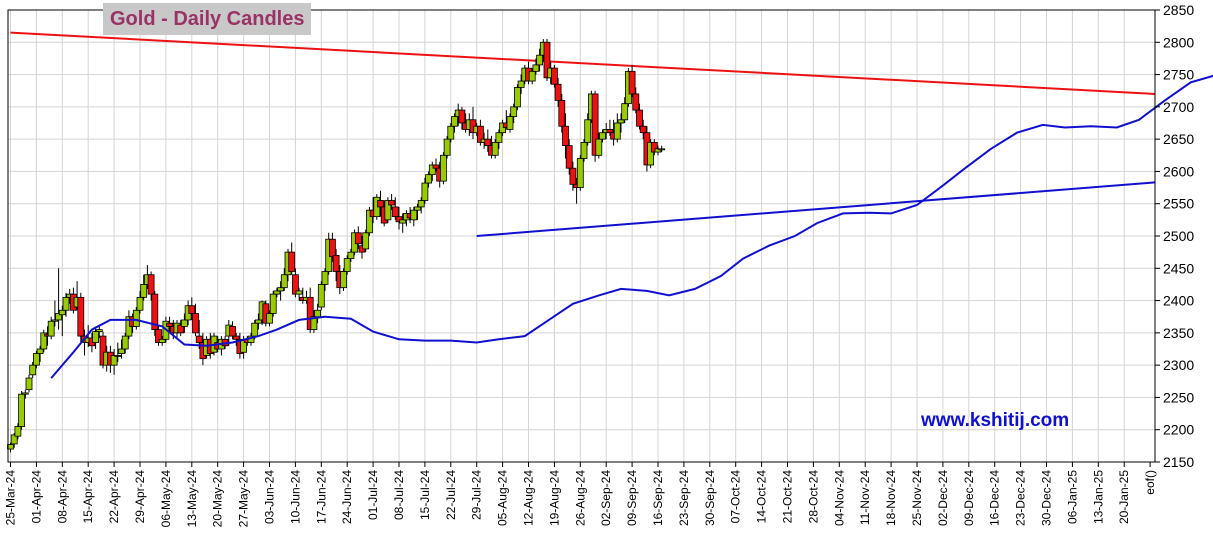 The height and width of the screenshot is (558, 1213). Describe the element at coordinates (891, 498) in the screenshot. I see `x-tick-label: 18-Nov-24` at that location.